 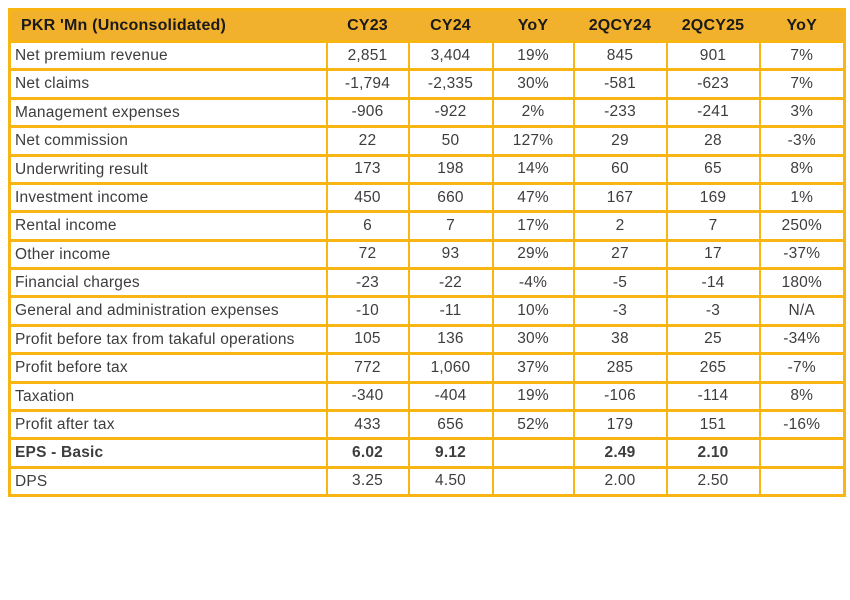 I want to click on value-cell: -623, so click(x=713, y=84).